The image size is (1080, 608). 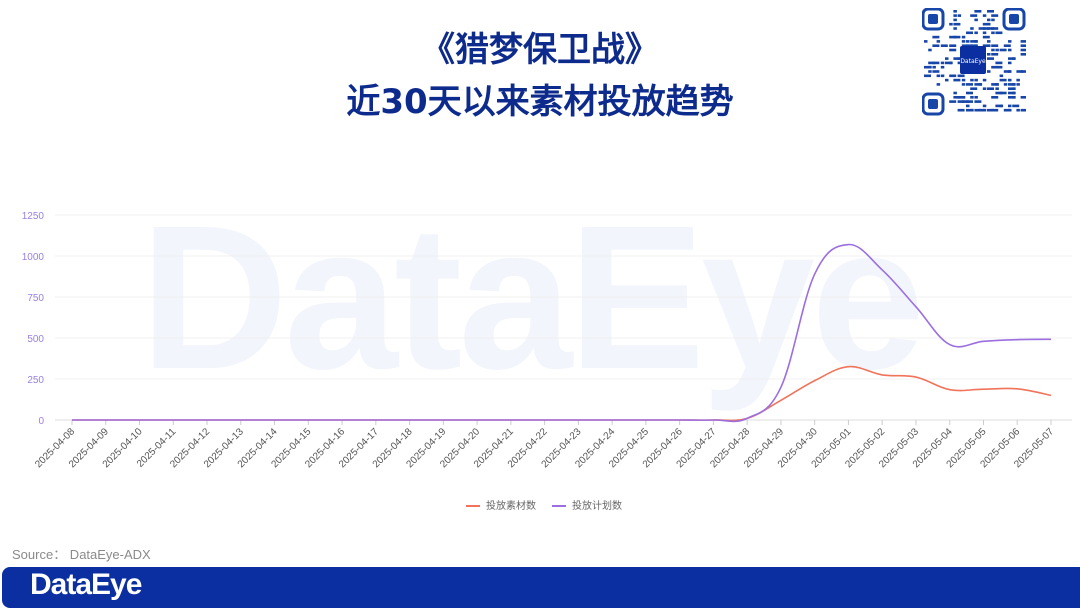 I want to click on page-title: 《猎梦保卫战》, so click(x=540, y=50).